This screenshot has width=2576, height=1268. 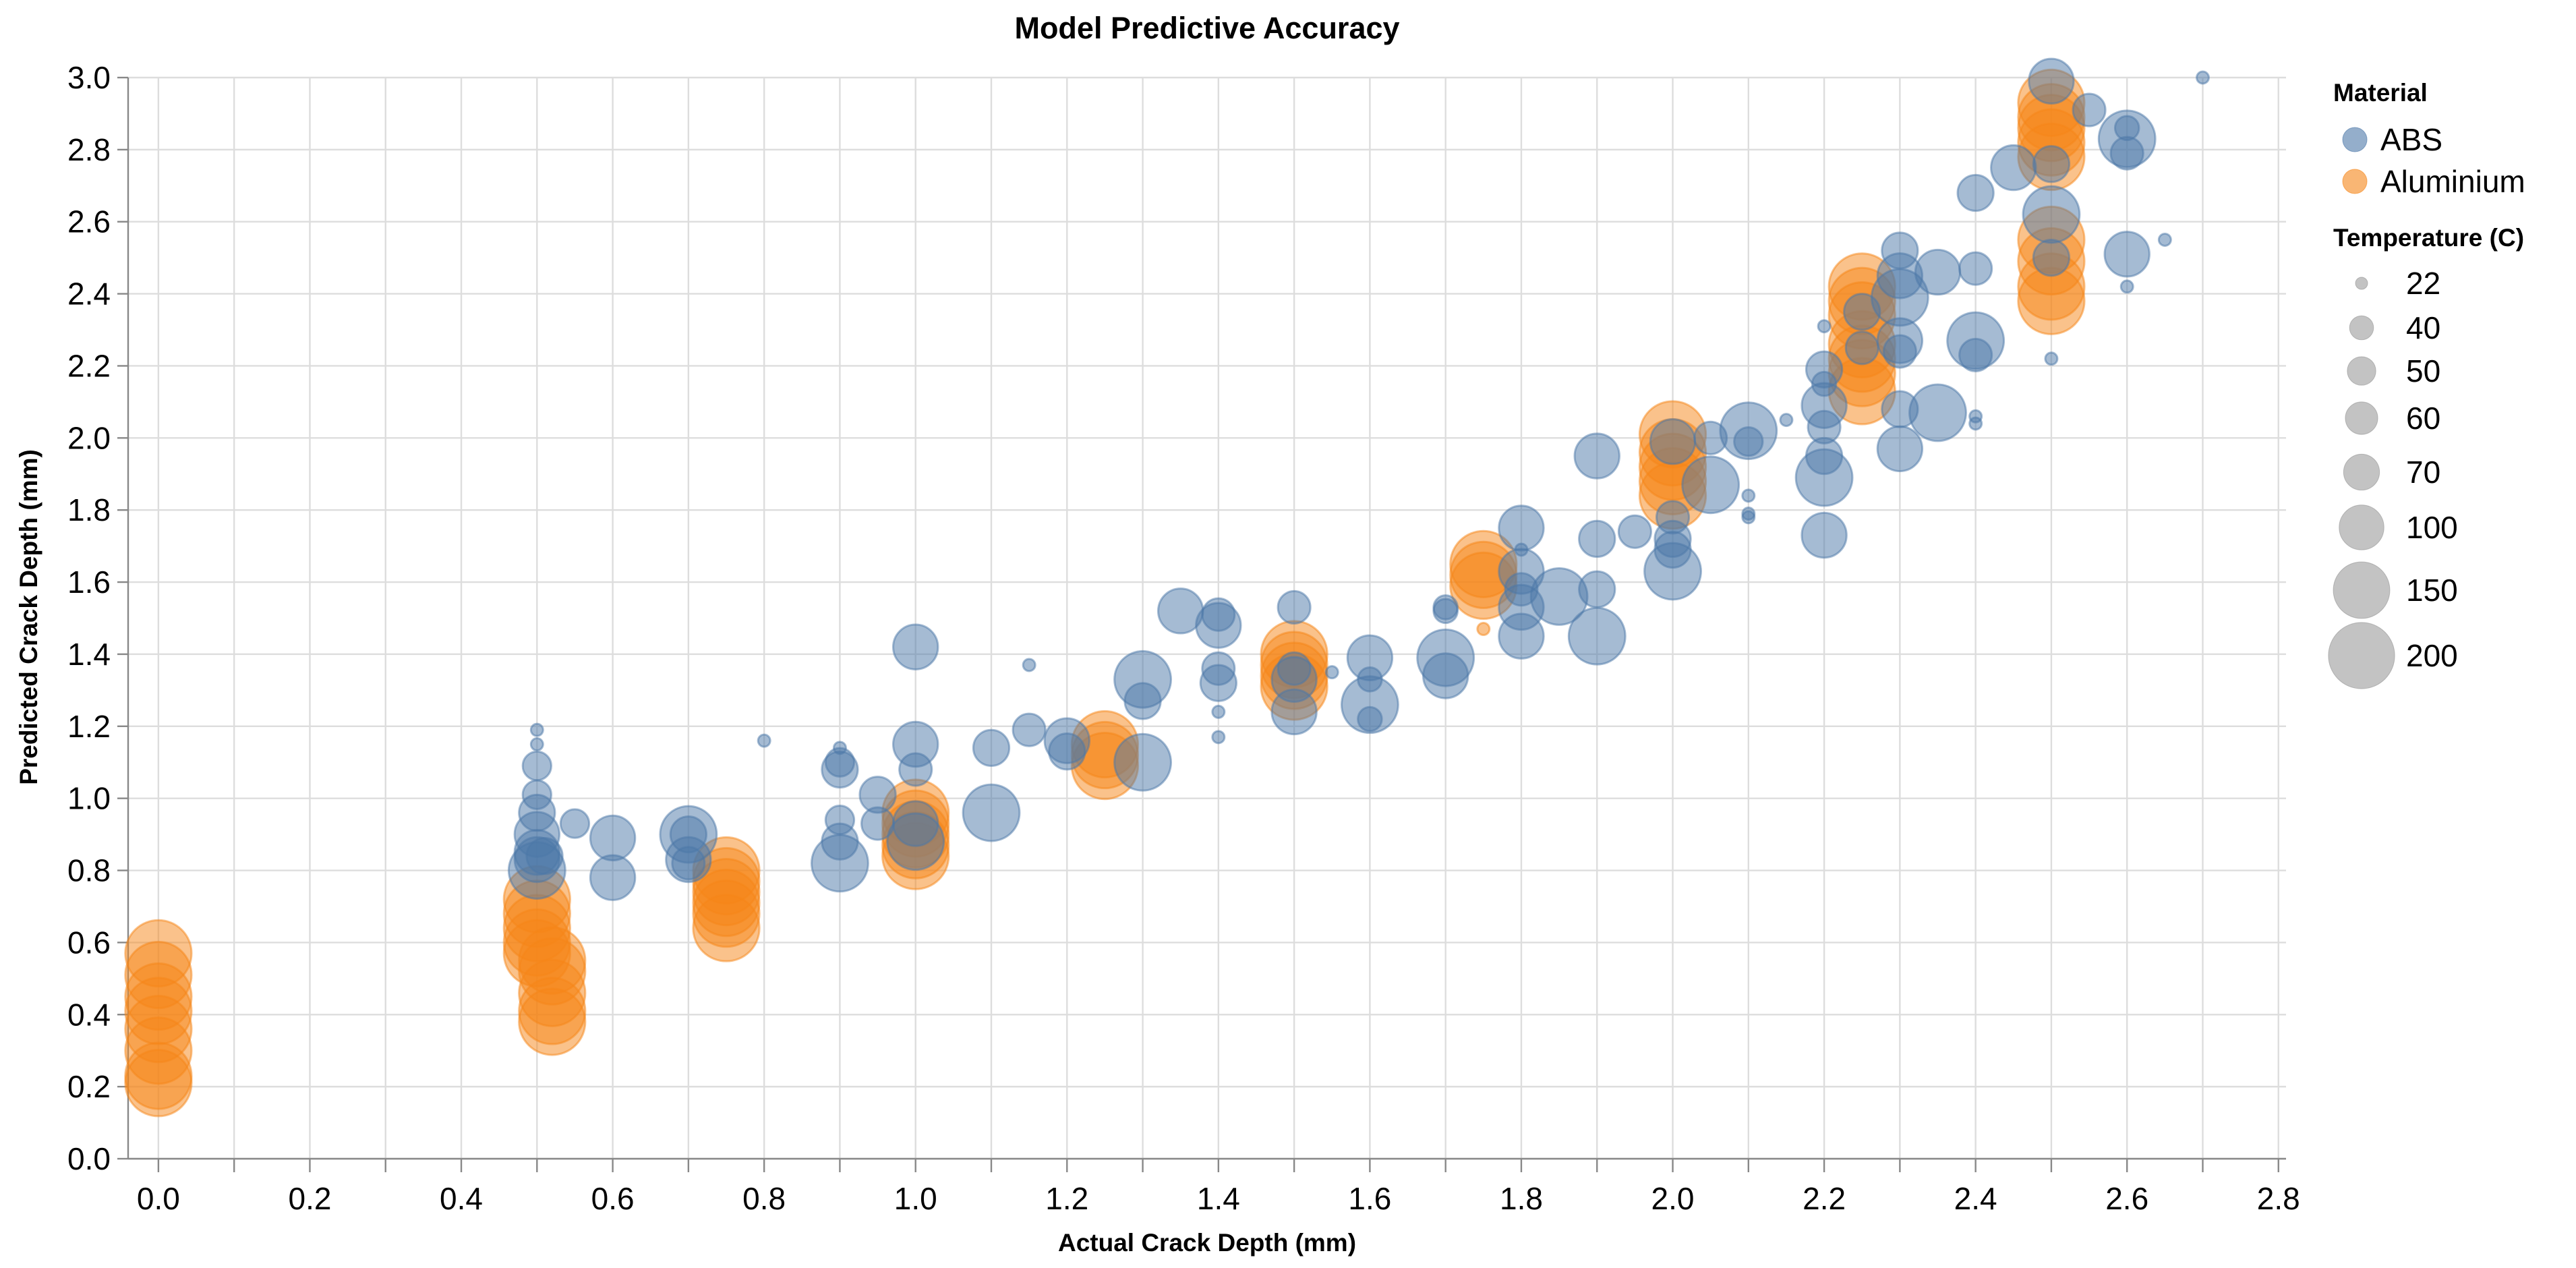 I want to click on x-axis-title: Actual Crack Depth (mm), so click(x=1207, y=1243).